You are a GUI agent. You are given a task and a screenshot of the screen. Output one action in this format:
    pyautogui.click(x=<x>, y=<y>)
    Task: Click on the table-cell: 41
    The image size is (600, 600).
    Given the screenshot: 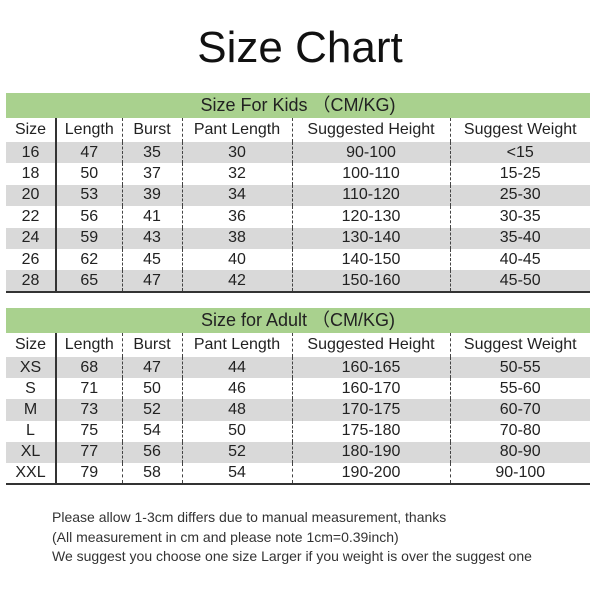 What is the action you would take?
    pyautogui.click(x=151, y=217)
    